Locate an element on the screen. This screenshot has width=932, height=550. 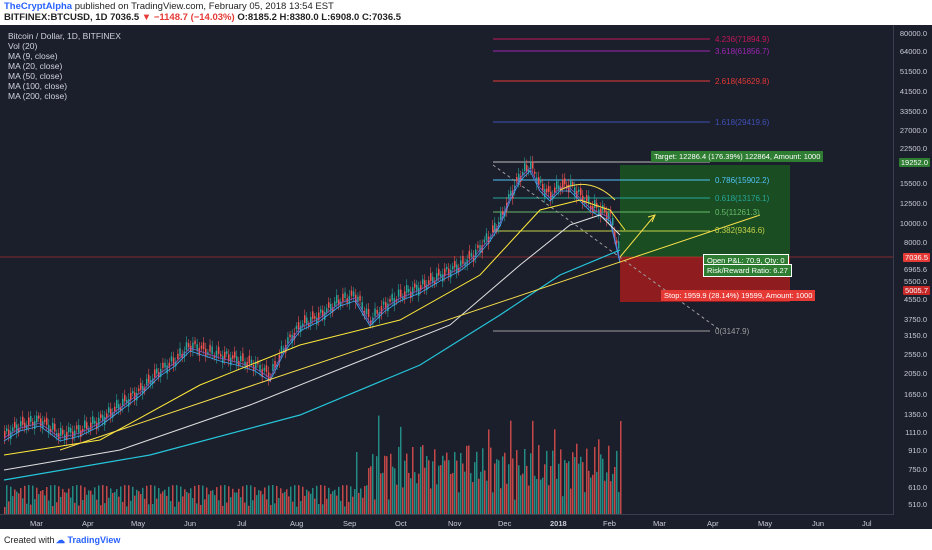
price-tick: 1110.0 is located at coordinates (916, 432).